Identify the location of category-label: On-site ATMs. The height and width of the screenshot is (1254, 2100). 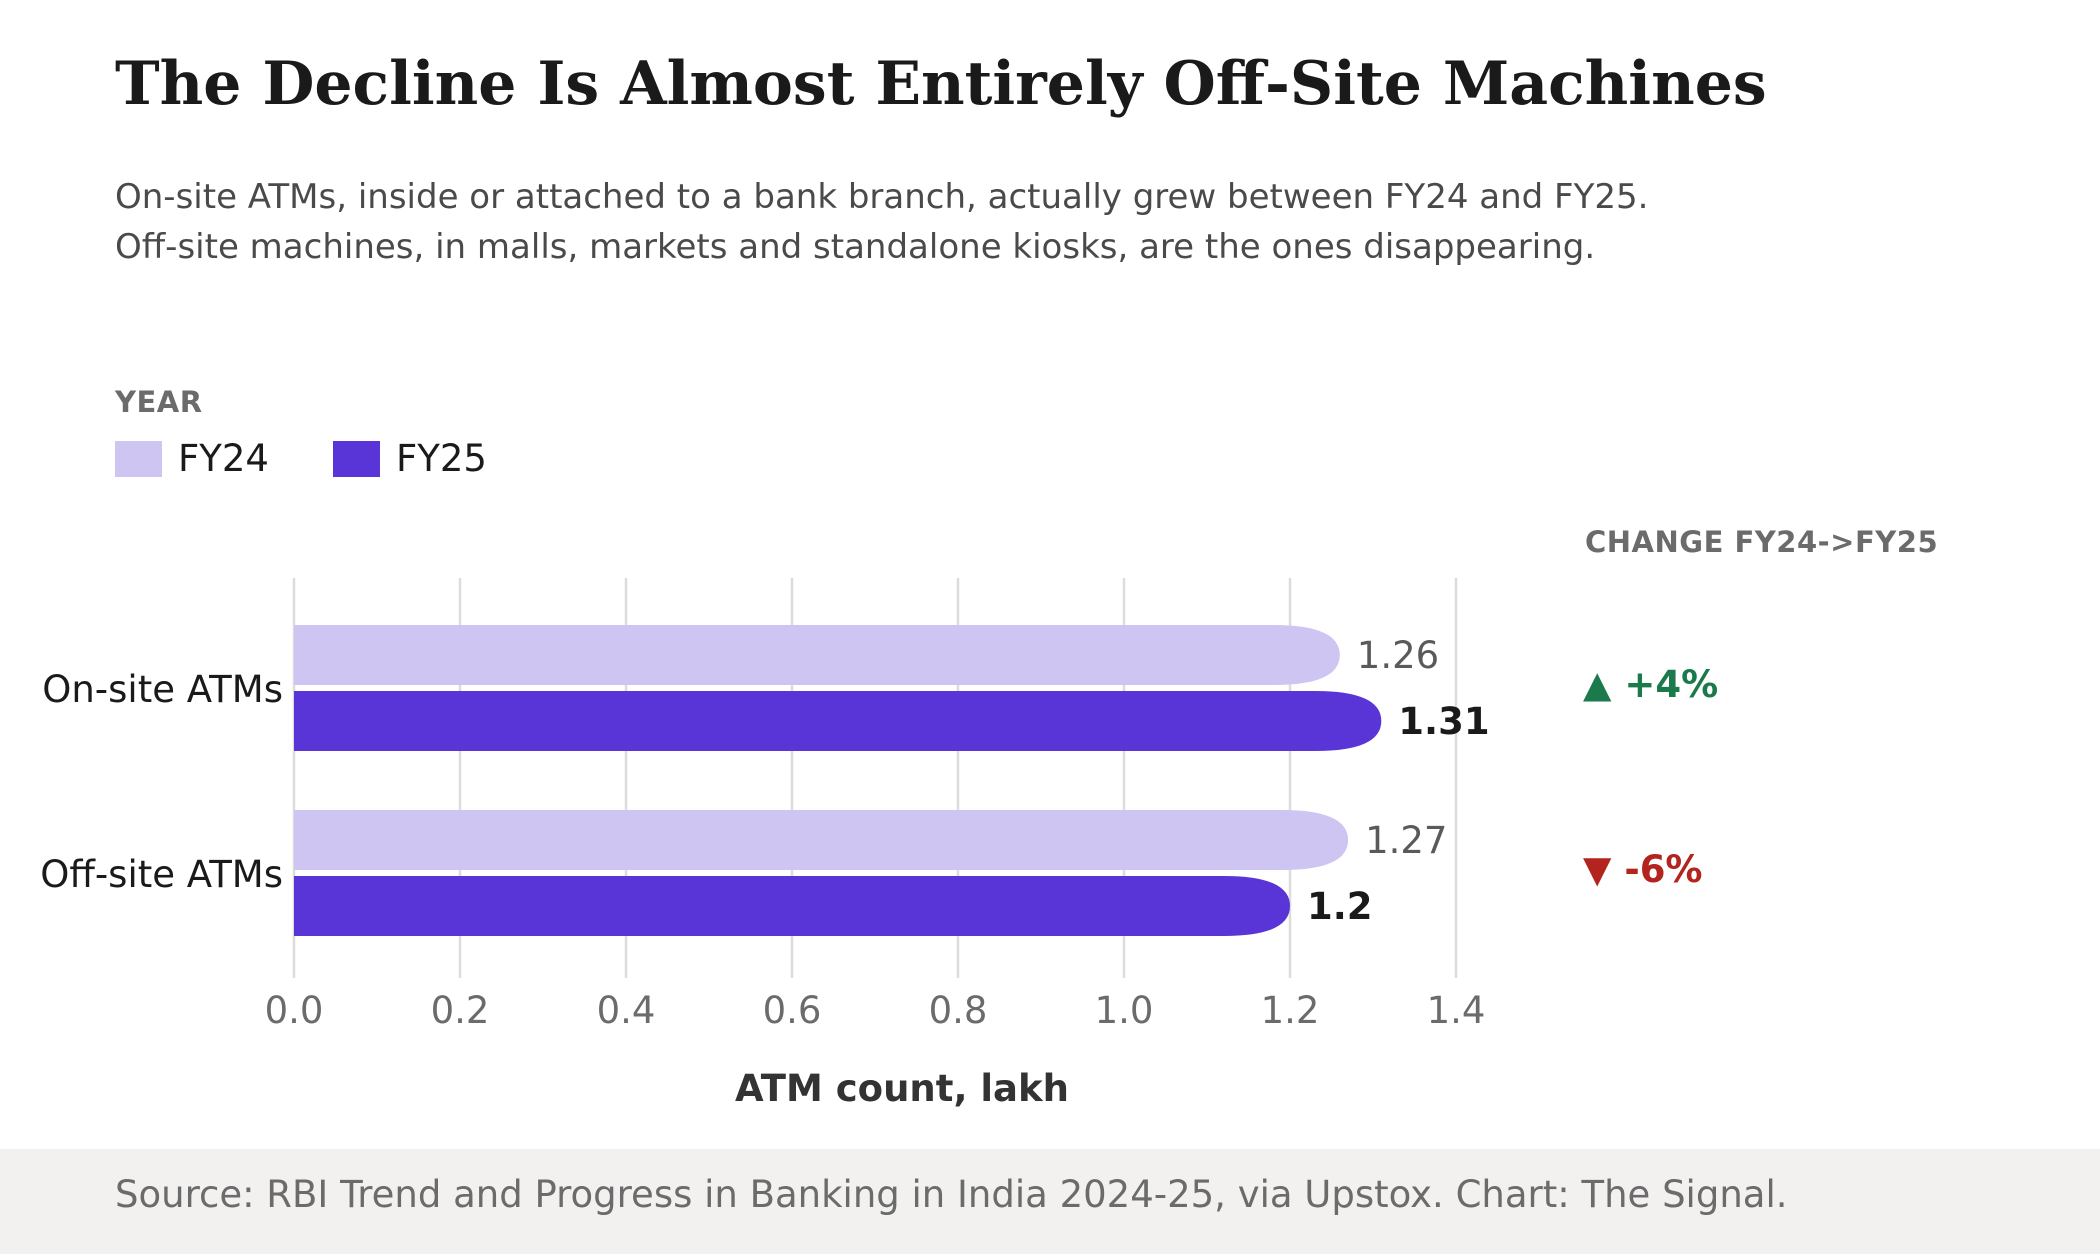
(162, 689).